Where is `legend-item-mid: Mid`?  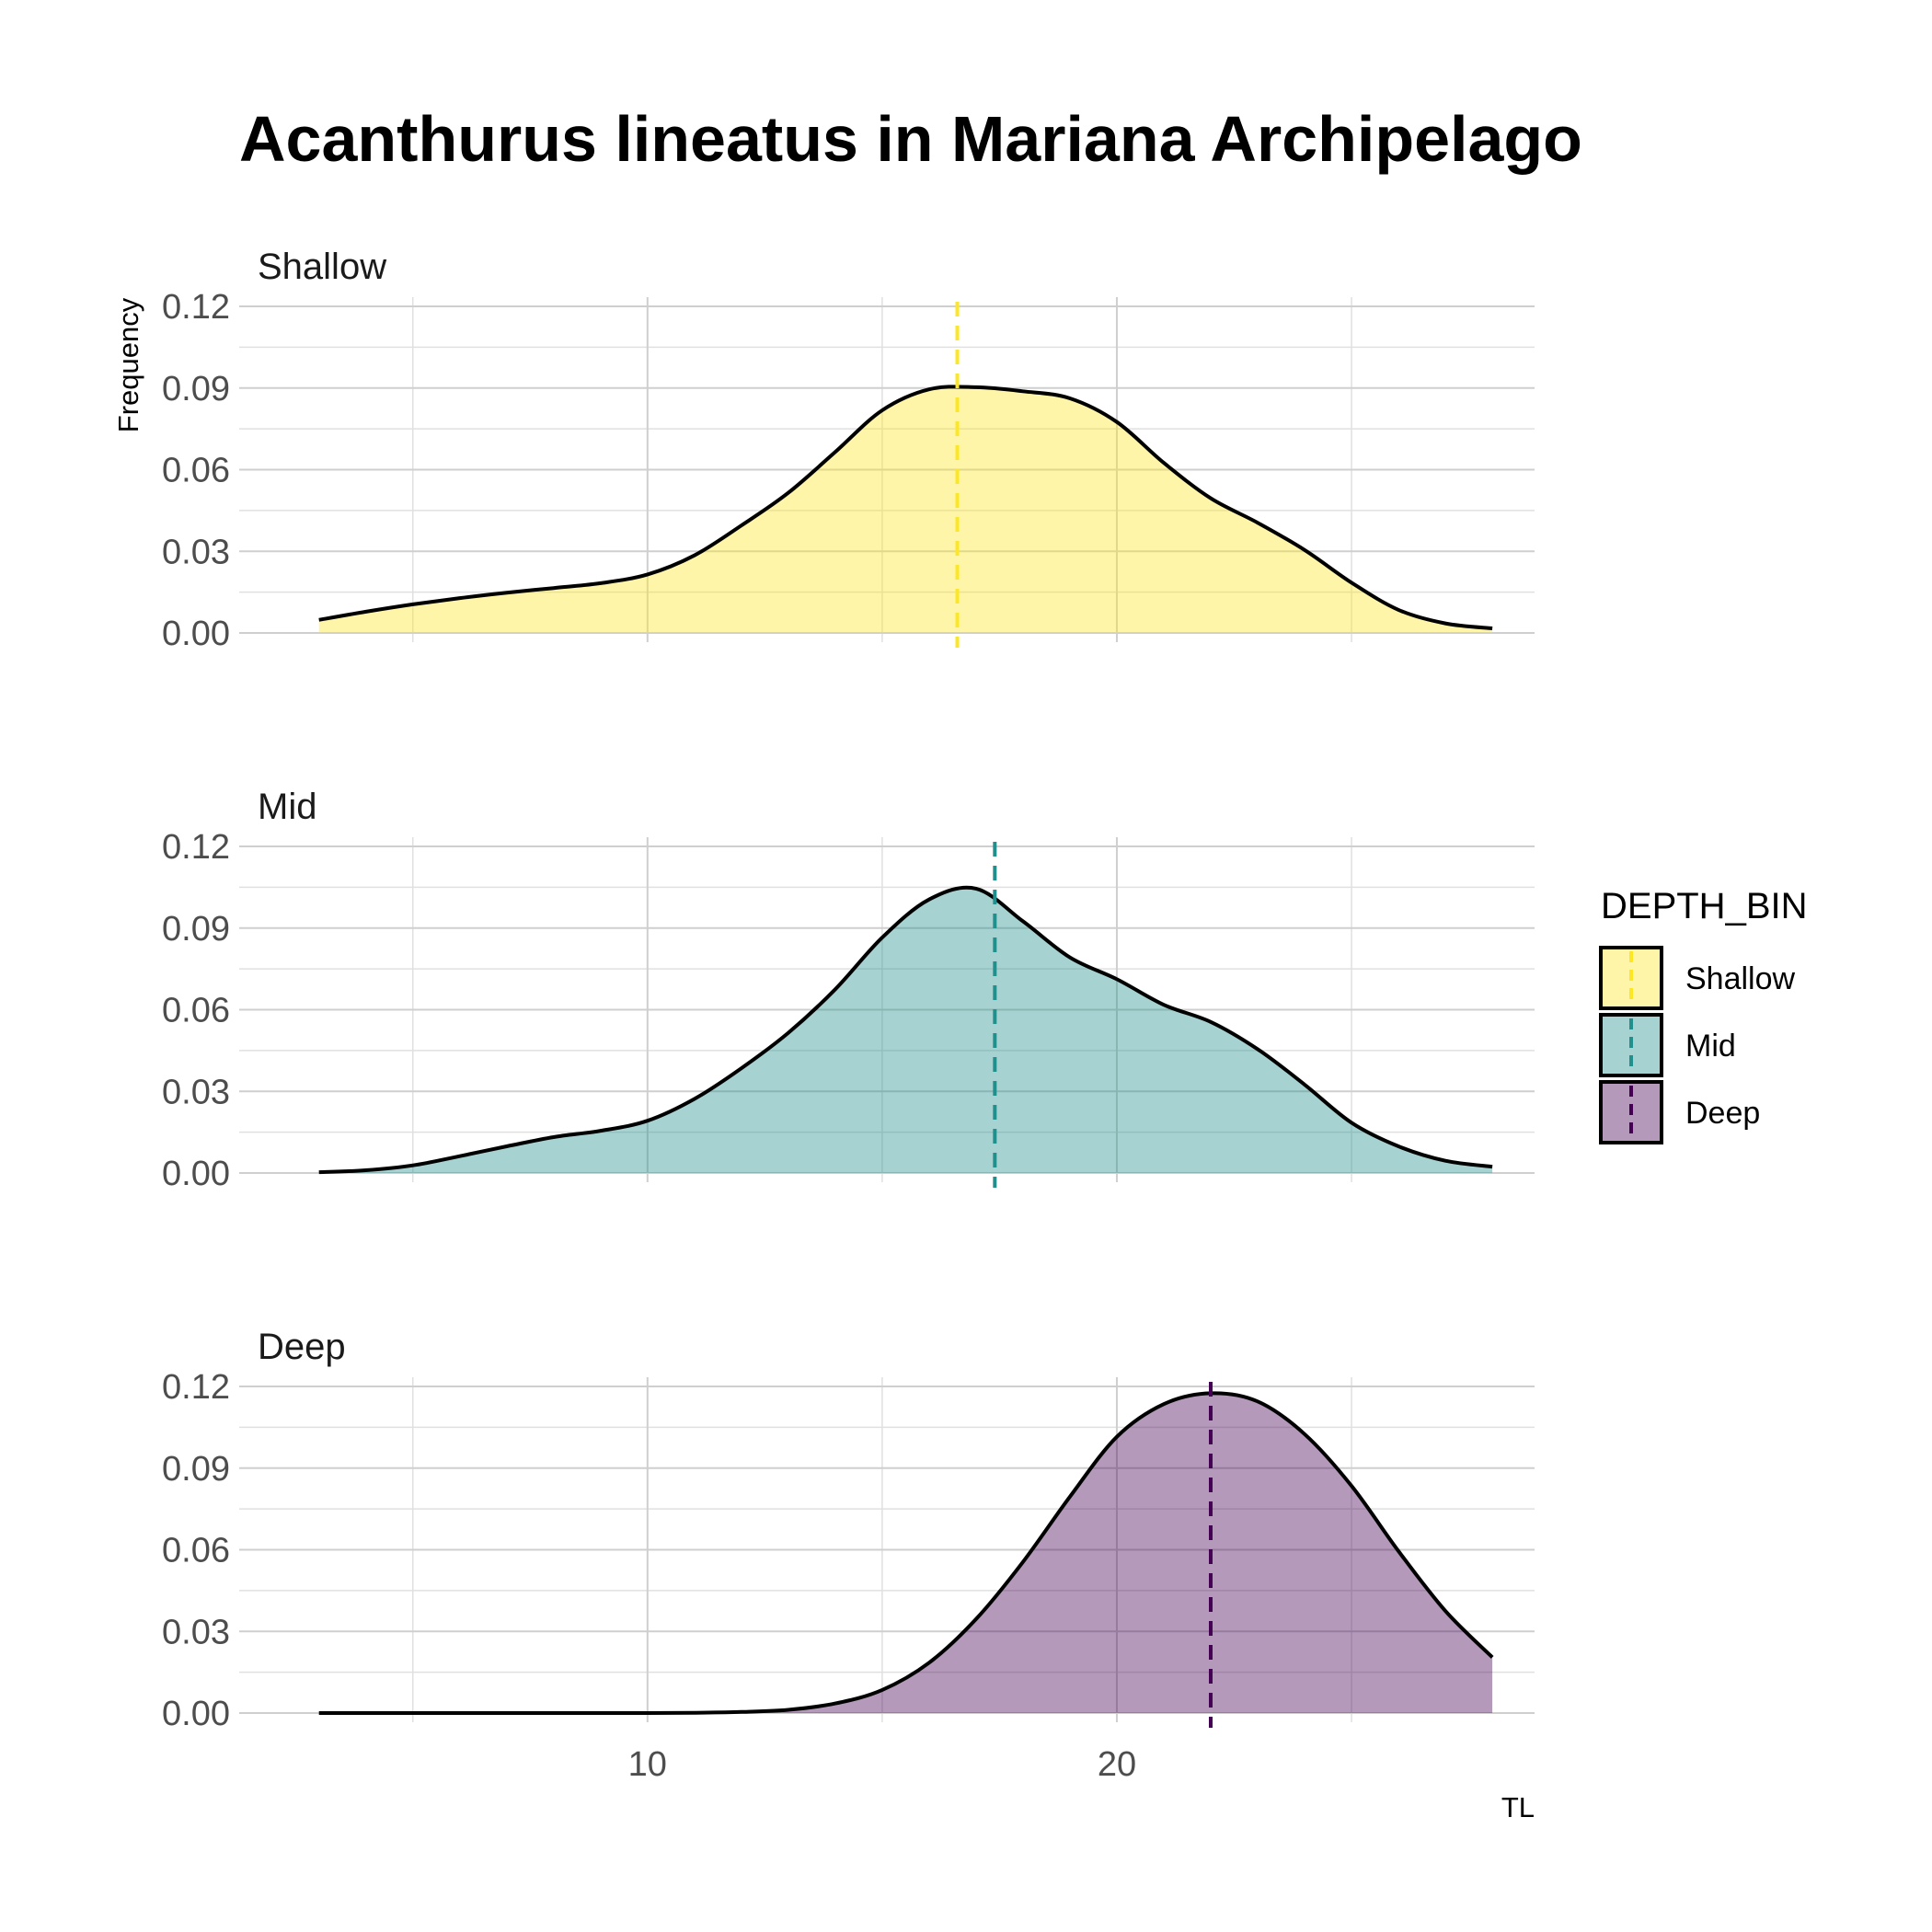
legend-item-mid: Mid is located at coordinates (1667, 1045).